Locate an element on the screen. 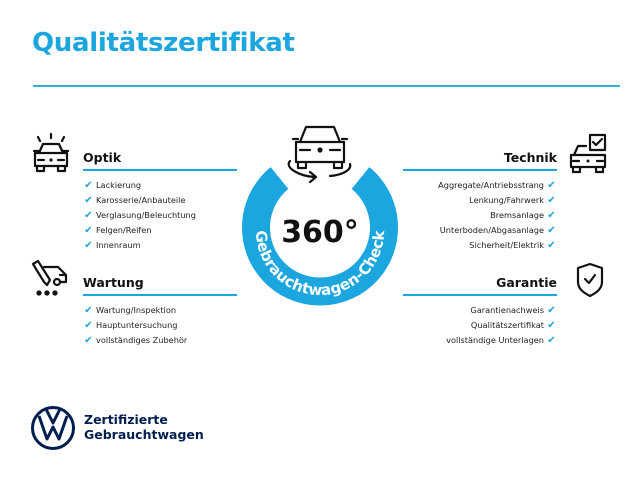 Image resolution: width=640 pixels, height=480 pixels. list-item: Sicherheit/Elektrik ✔ is located at coordinates (512, 245).